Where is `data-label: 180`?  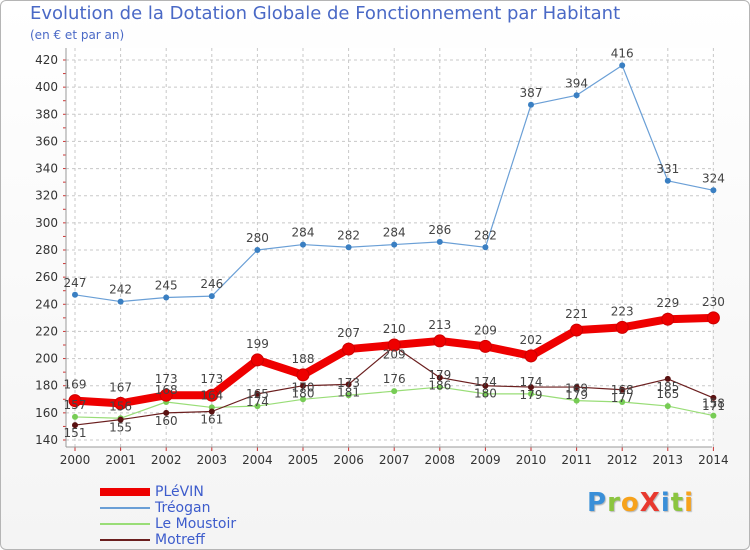 data-label: 180 is located at coordinates (485, 394).